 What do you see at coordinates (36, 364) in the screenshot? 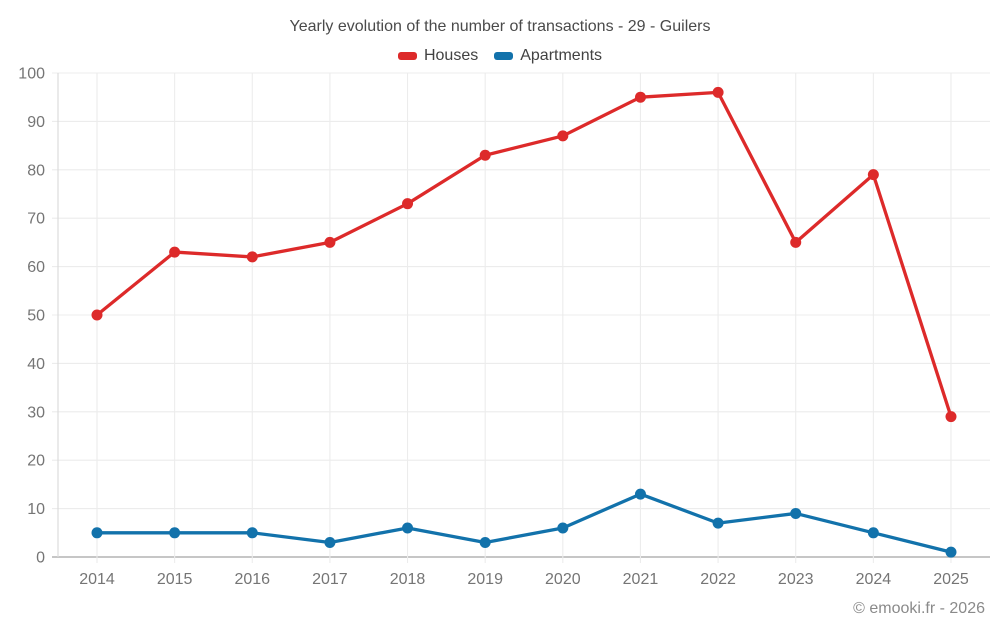
I see `svg-text: 40` at bounding box center [36, 364].